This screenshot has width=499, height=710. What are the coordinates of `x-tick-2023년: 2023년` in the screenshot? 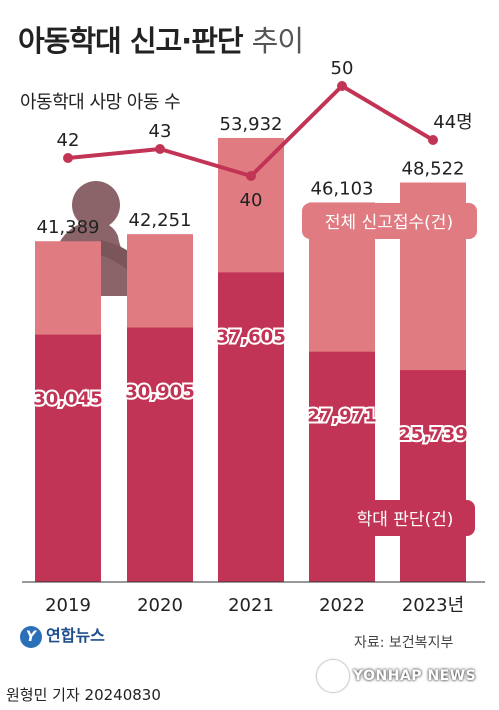 It's located at (433, 605).